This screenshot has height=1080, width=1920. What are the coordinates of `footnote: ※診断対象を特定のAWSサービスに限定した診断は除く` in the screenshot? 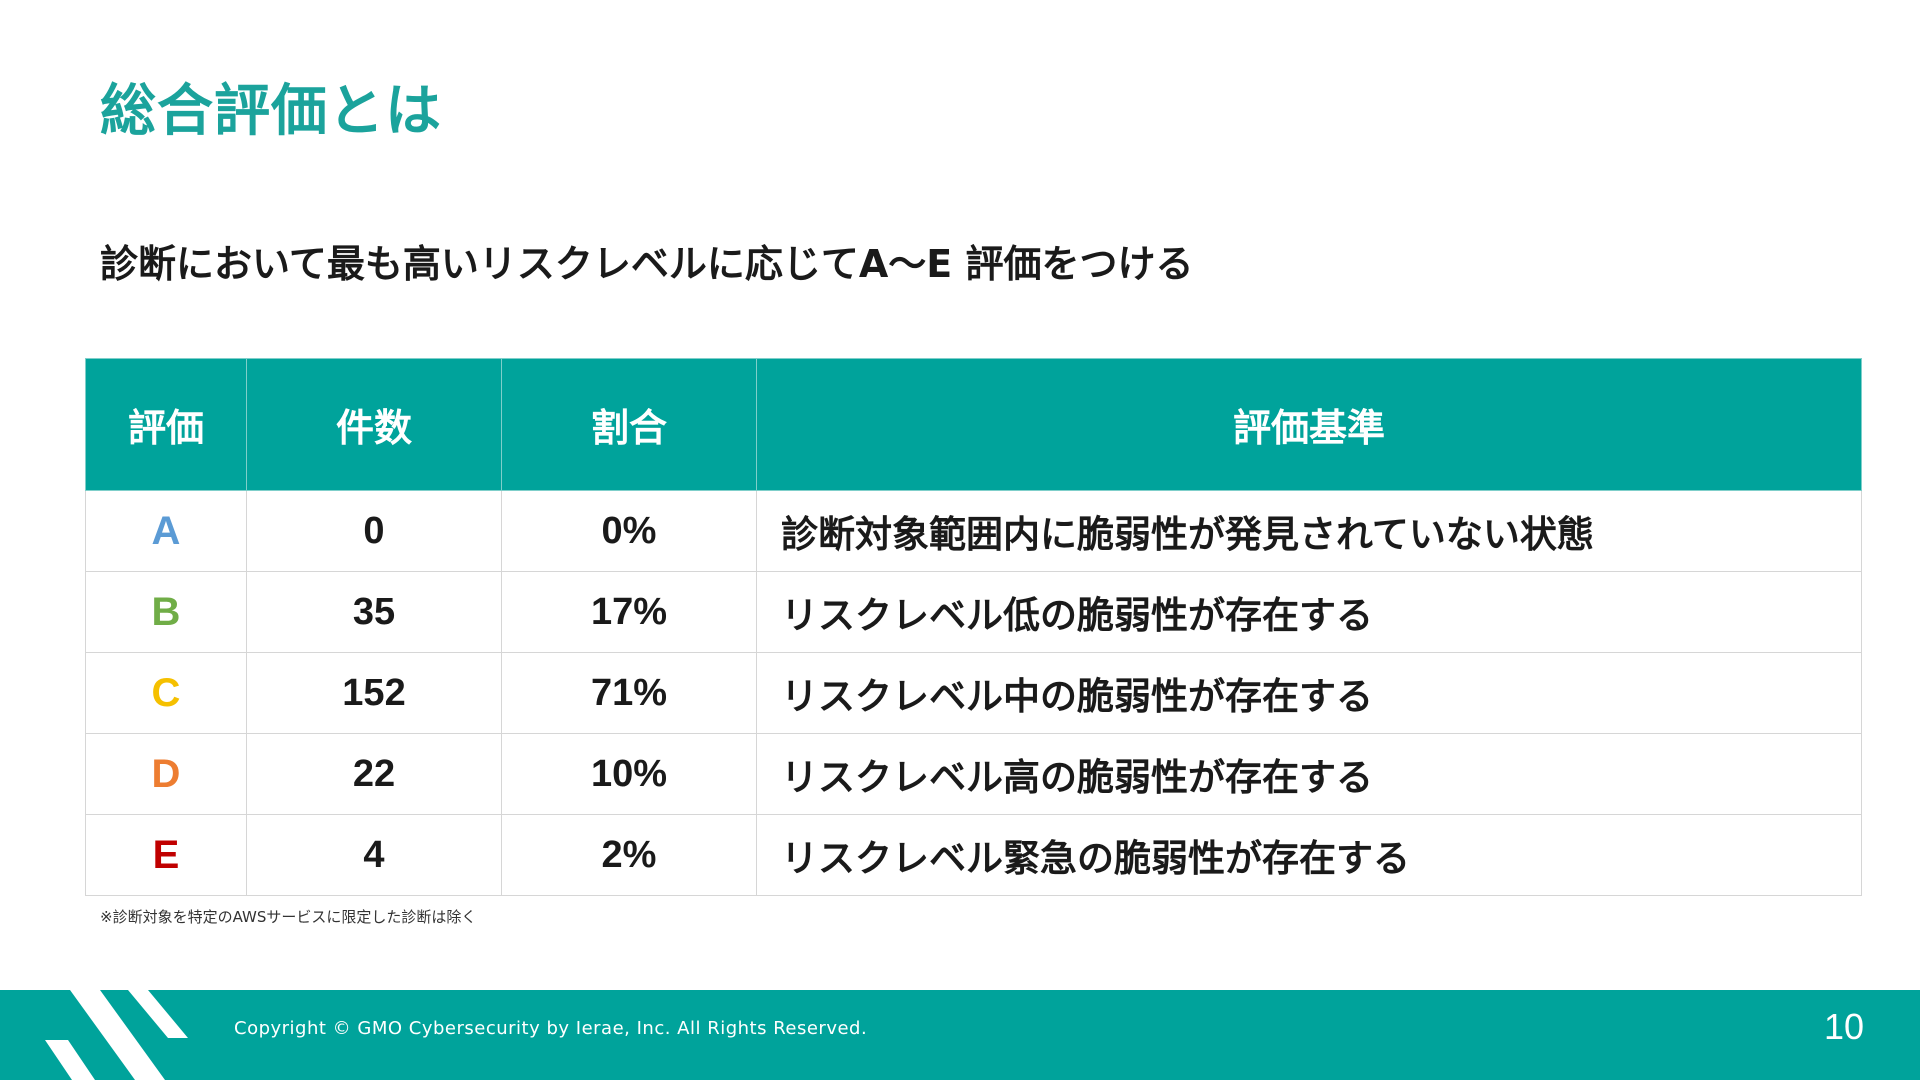 It's located at (288, 917).